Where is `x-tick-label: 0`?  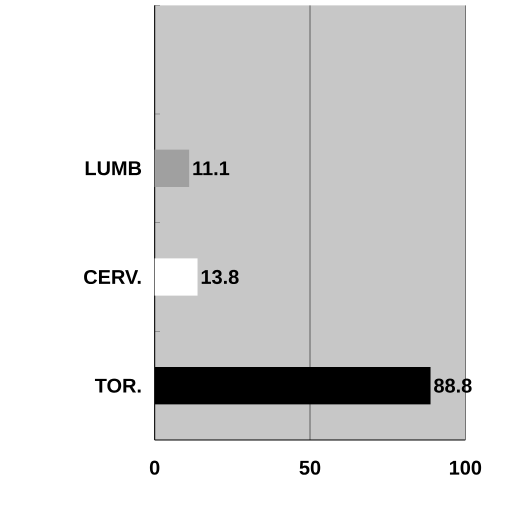 x-tick-label: 0 is located at coordinates (155, 467).